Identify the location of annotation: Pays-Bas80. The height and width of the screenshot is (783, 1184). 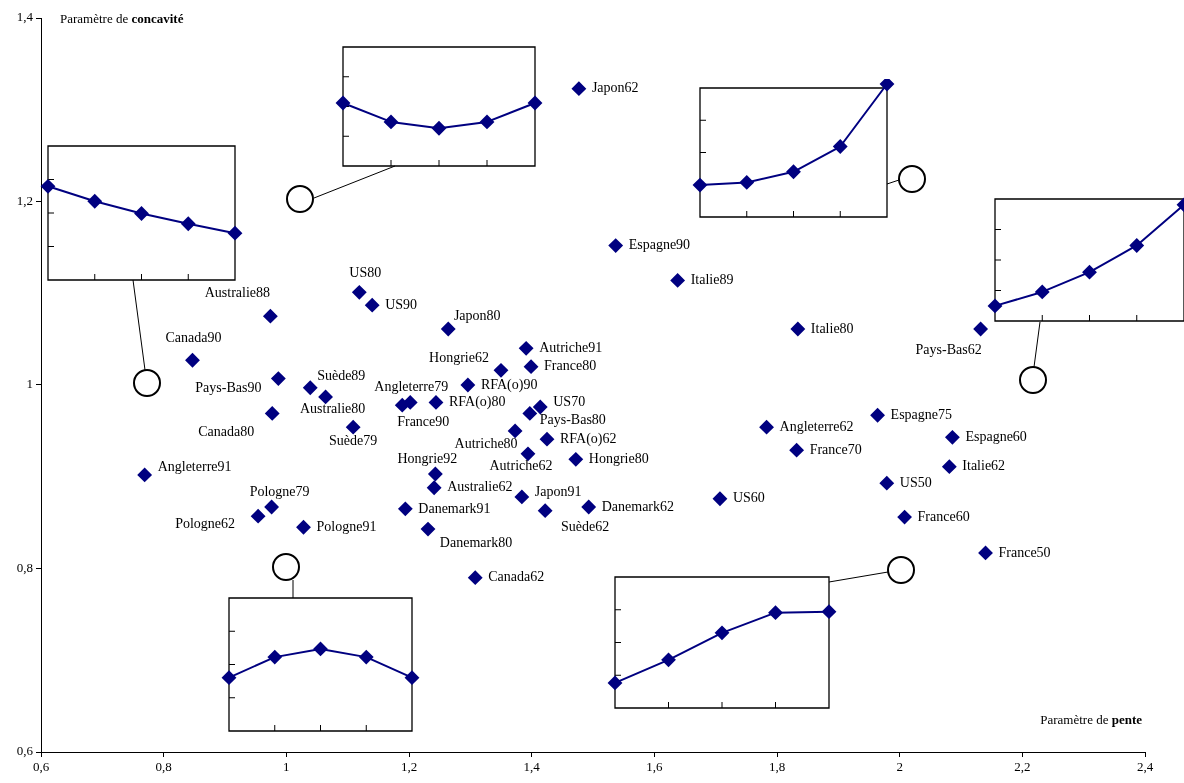
(572, 420).